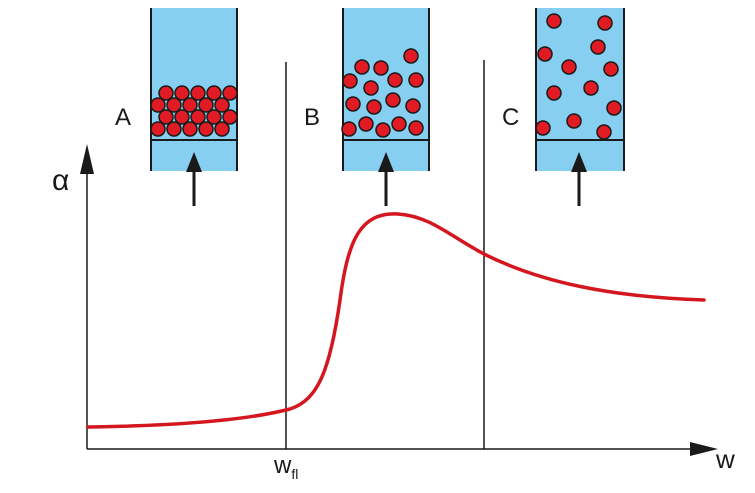 This screenshot has height=493, width=755. What do you see at coordinates (295, 474) in the screenshot?
I see `wfl-subscript: fl` at bounding box center [295, 474].